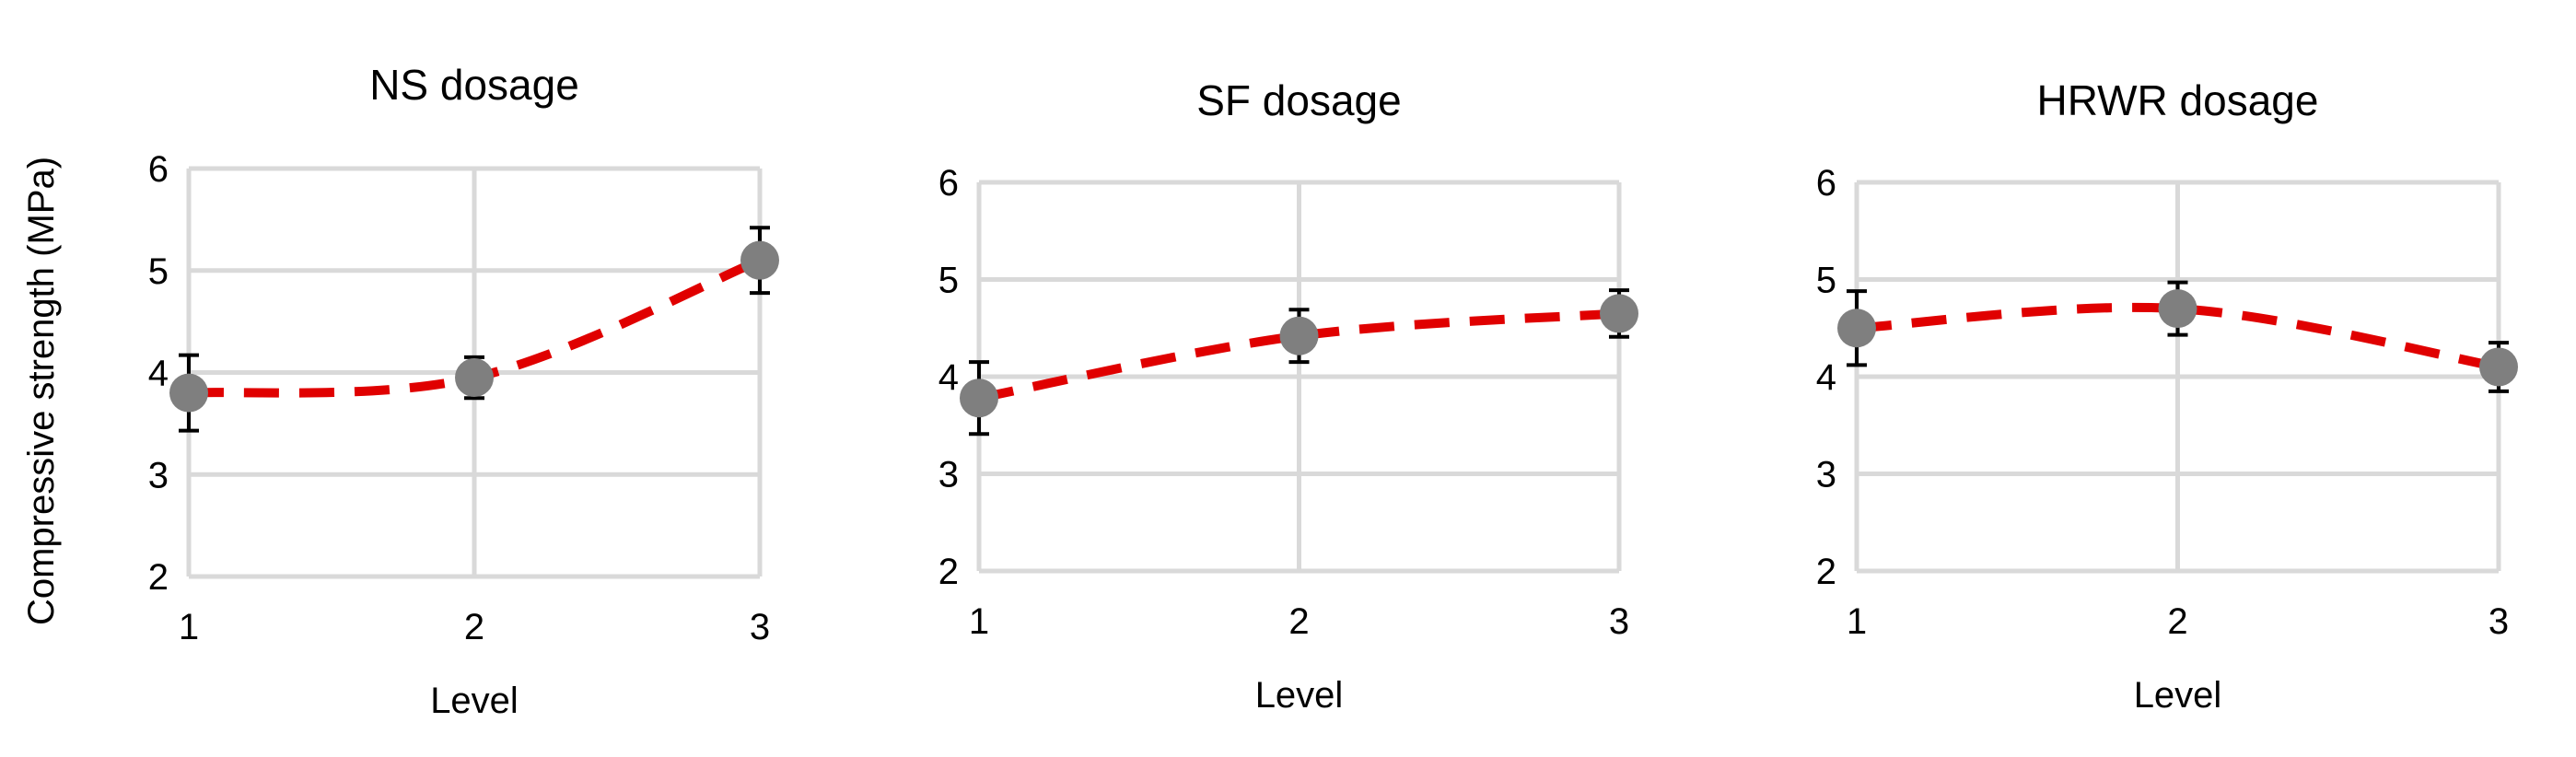 This screenshot has width=2576, height=757. Describe the element at coordinates (474, 85) in the screenshot. I see `chart-title: NS dosage` at that location.